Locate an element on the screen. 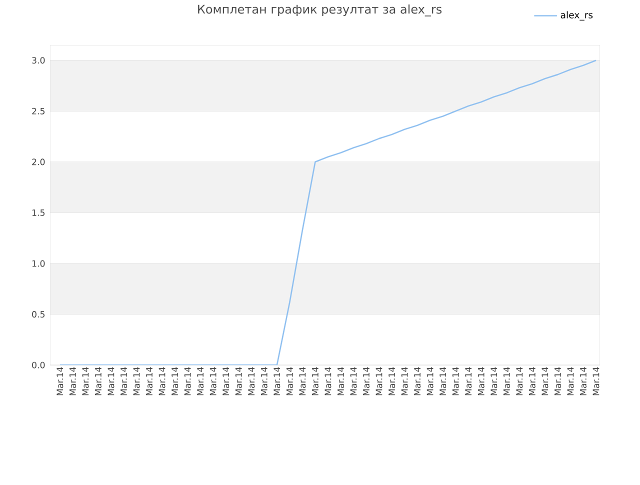 The width and height of the screenshot is (640, 485). y-tick-label: 3.0 is located at coordinates (38, 60).